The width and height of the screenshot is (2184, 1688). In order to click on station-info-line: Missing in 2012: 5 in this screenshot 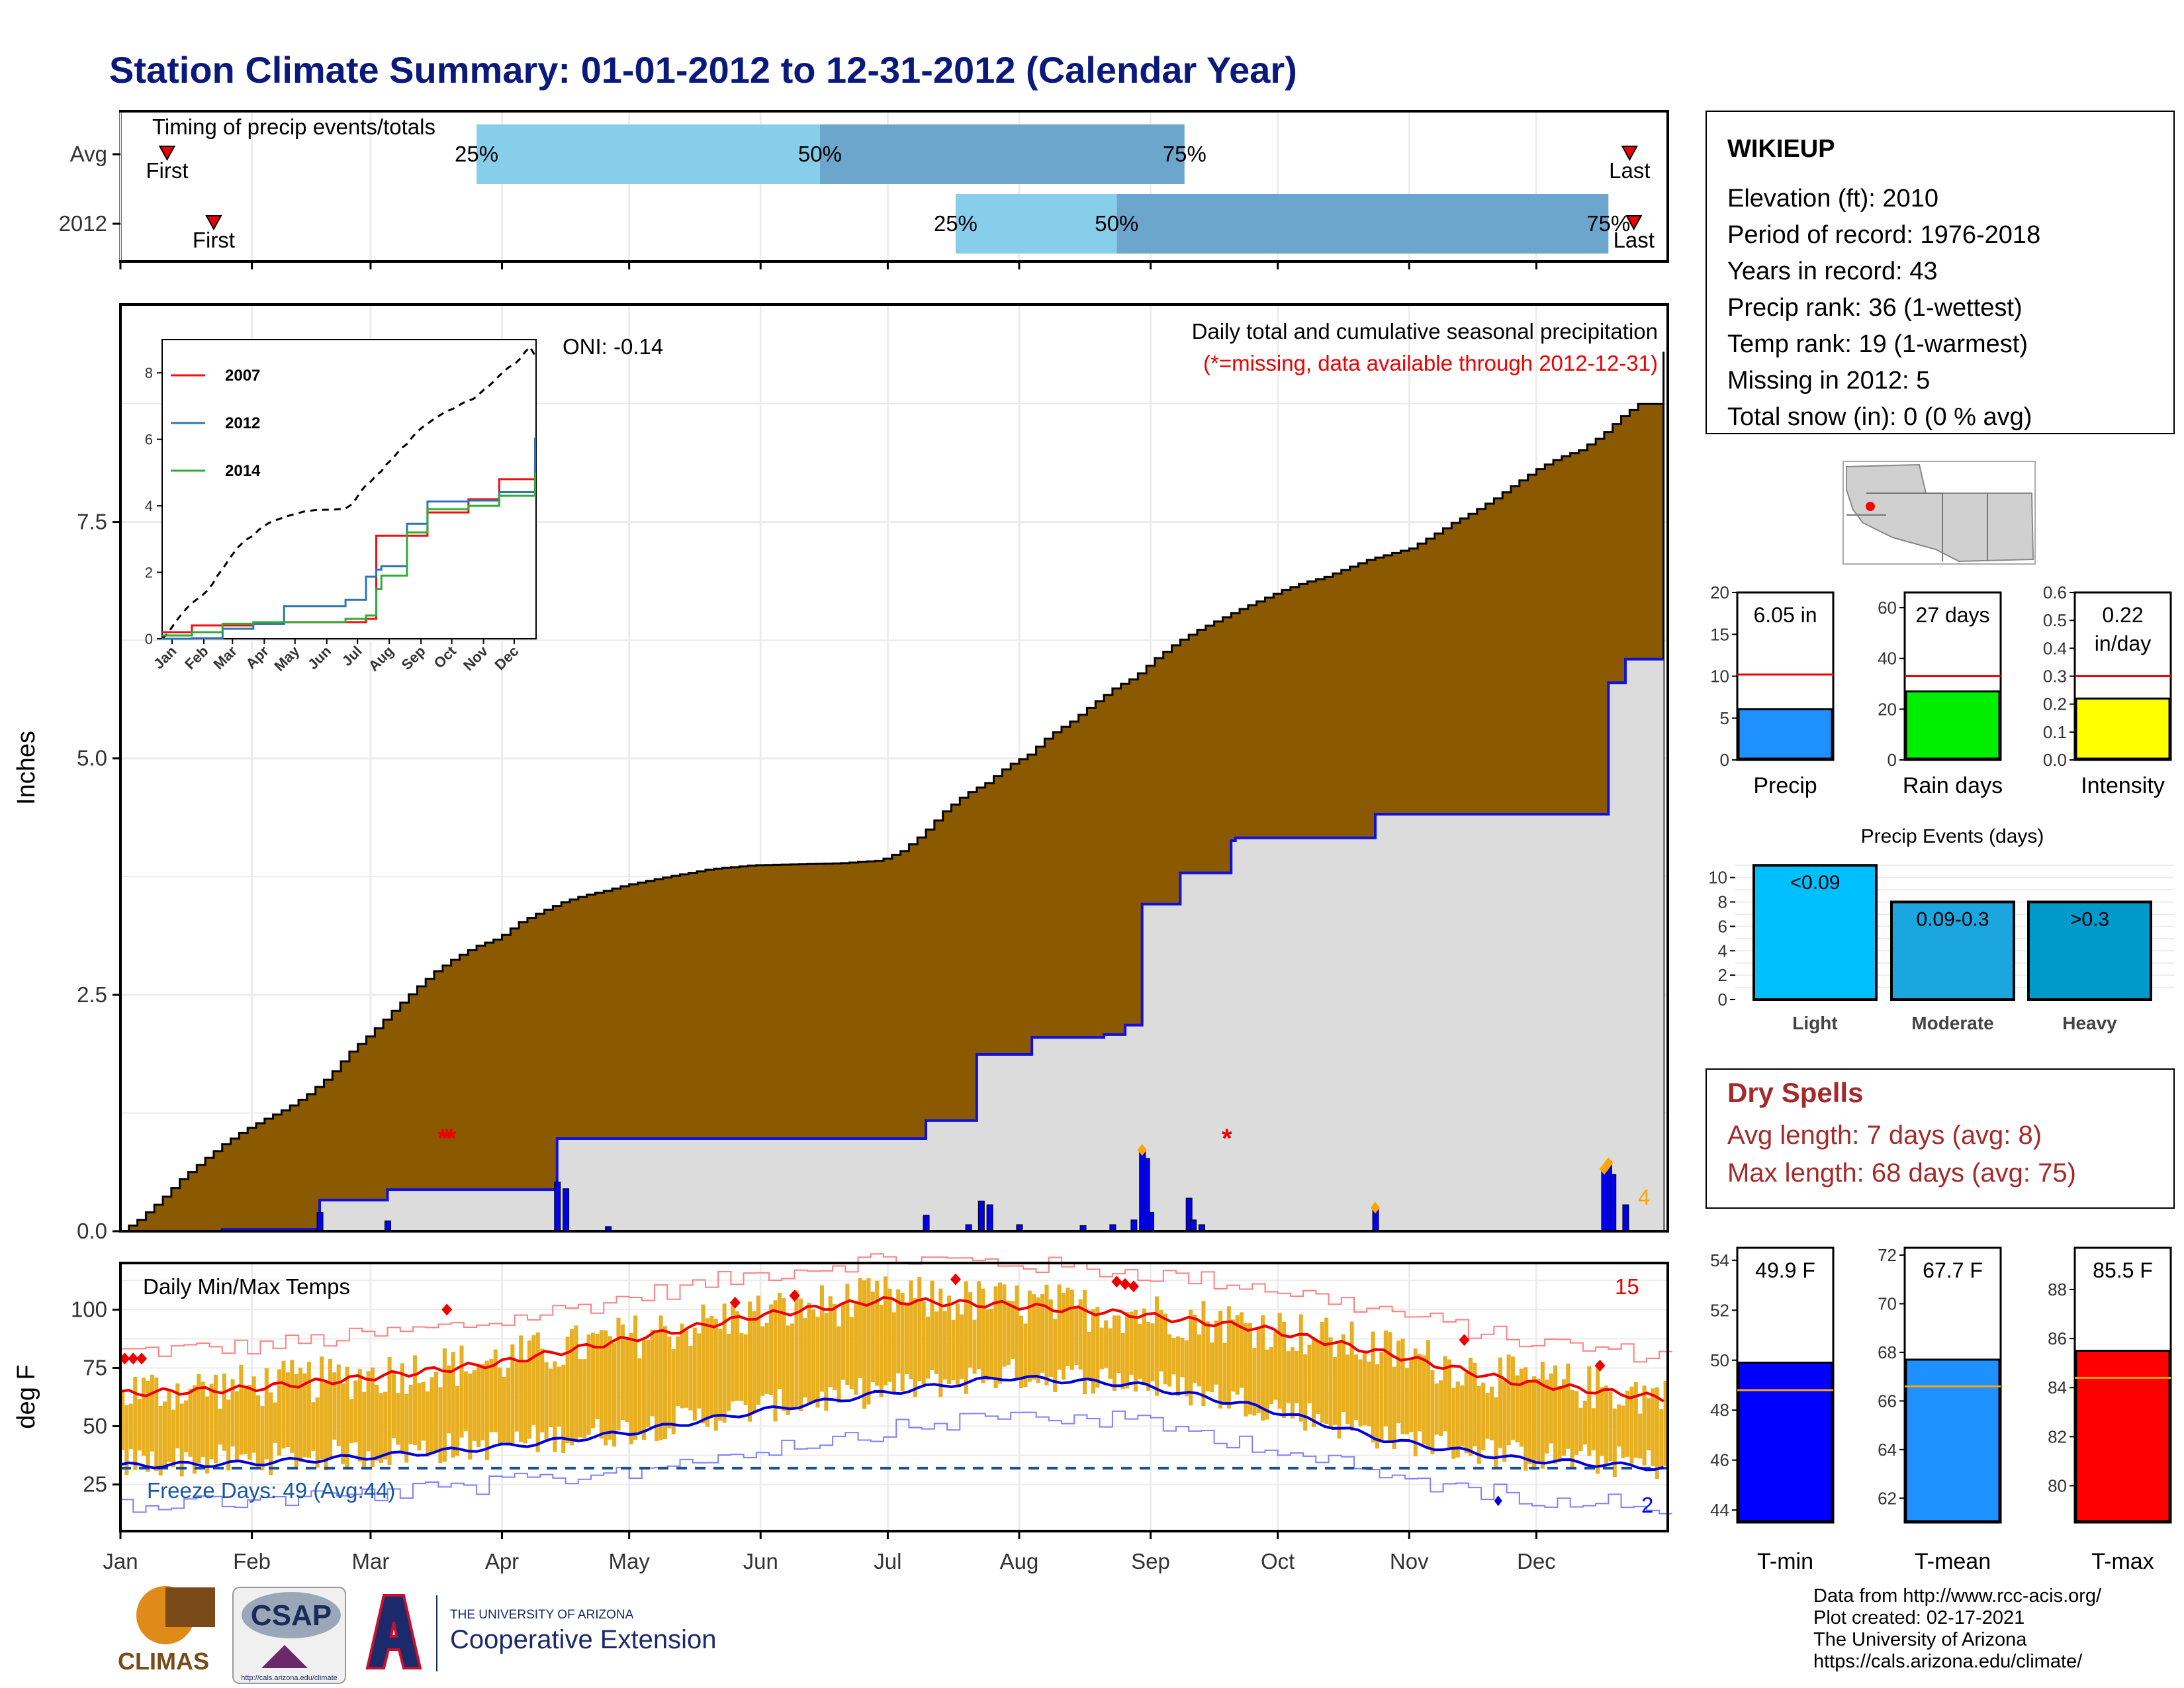, I will do `click(1829, 381)`.